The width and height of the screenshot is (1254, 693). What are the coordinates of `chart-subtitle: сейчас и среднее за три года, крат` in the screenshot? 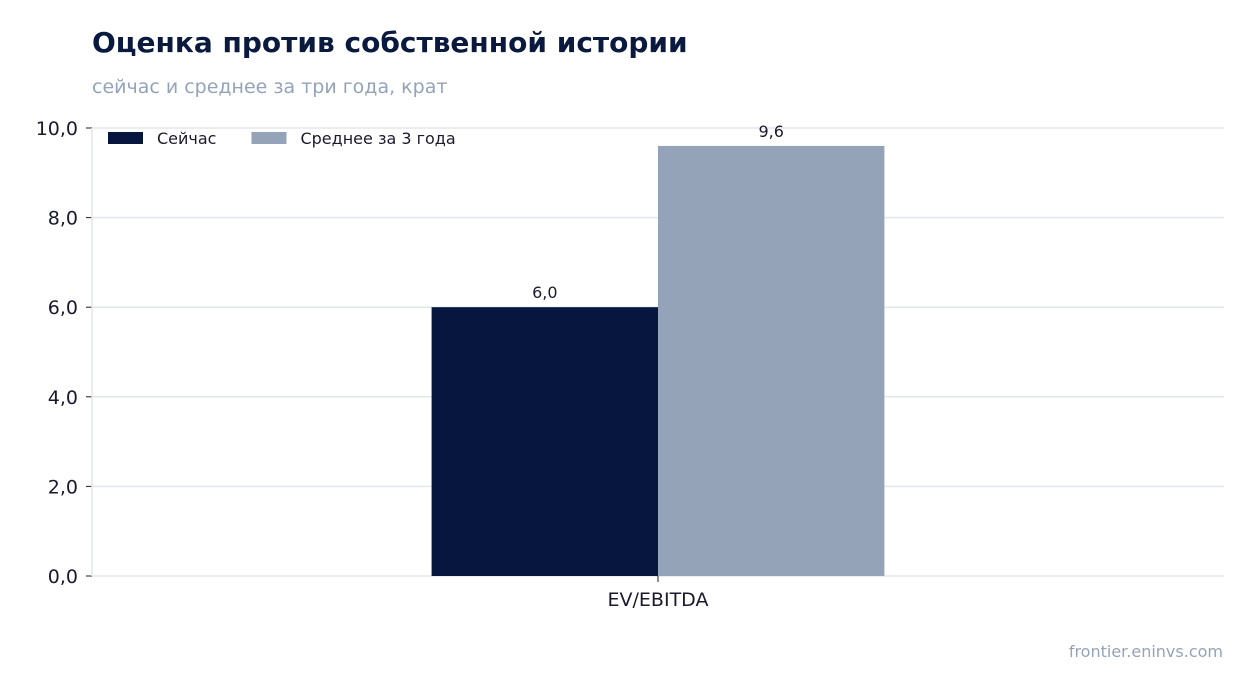 It's located at (270, 87).